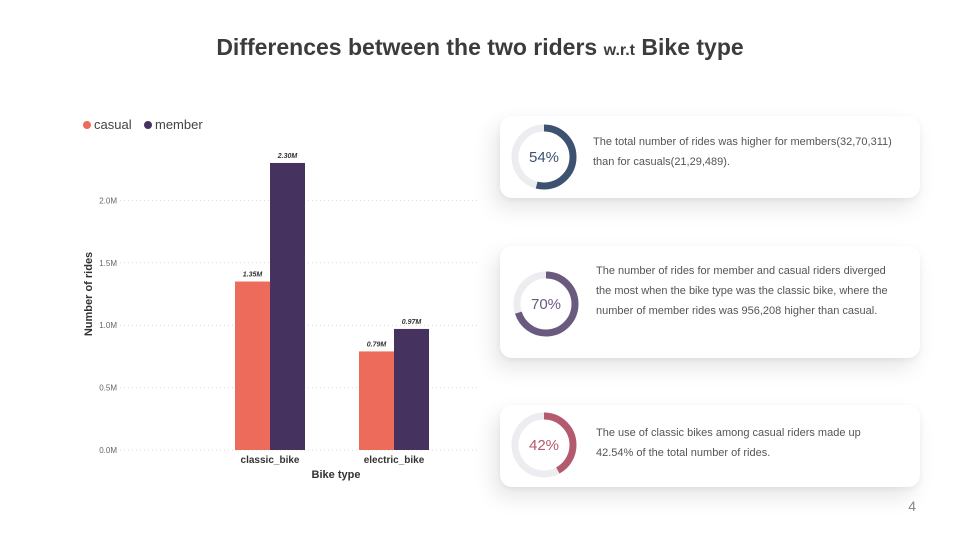 This screenshot has height=540, width=960. What do you see at coordinates (411, 389) in the screenshot?
I see `bar-member-electric_bike` at bounding box center [411, 389].